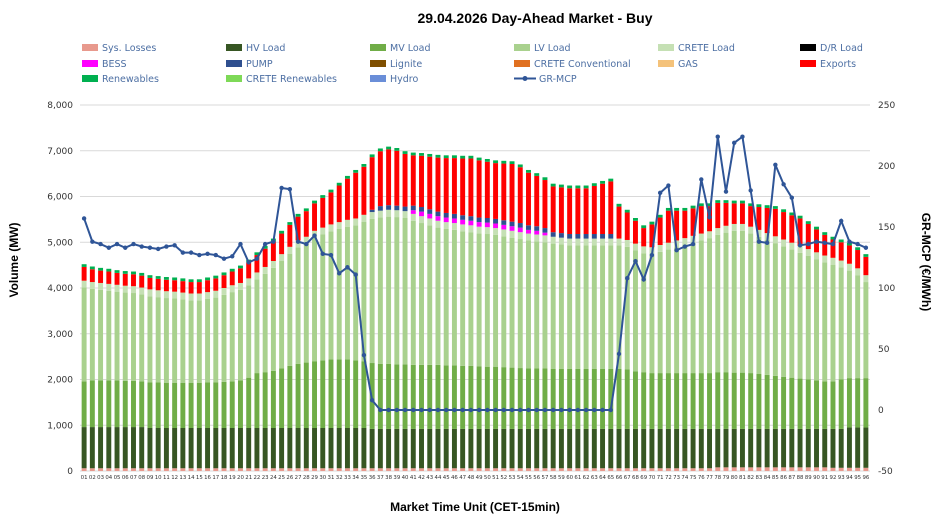 The width and height of the screenshot is (936, 522). What do you see at coordinates (249, 64) in the screenshot?
I see `legend-item: PUMP` at bounding box center [249, 64].